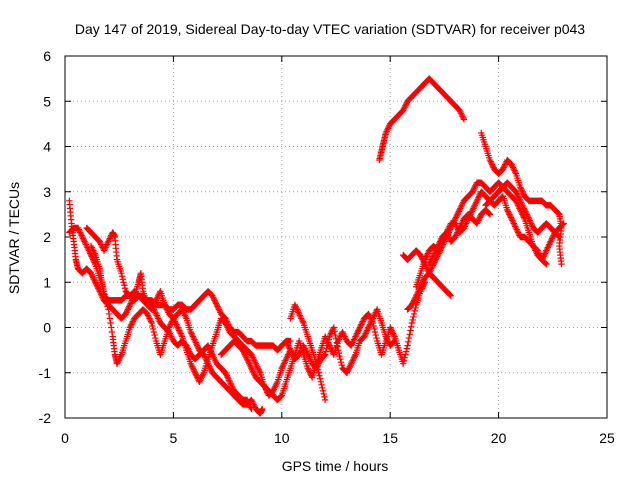  What do you see at coordinates (282, 438) in the screenshot?
I see `x-tick-label: 10` at bounding box center [282, 438].